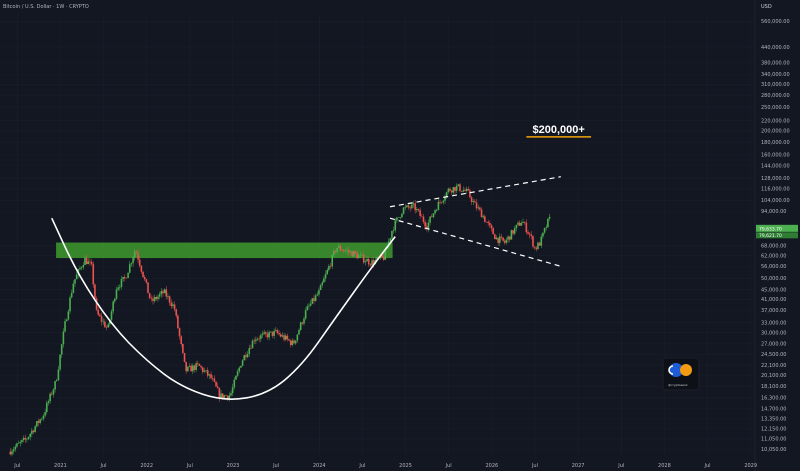  What do you see at coordinates (773, 450) in the screenshot?
I see `y-tick-label: 10,050.00` at bounding box center [773, 450].